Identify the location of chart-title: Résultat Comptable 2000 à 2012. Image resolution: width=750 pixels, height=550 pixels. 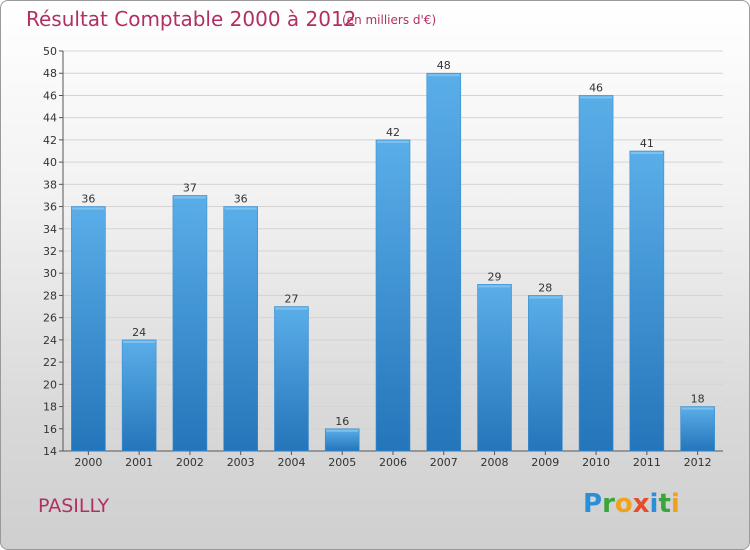
(191, 19).